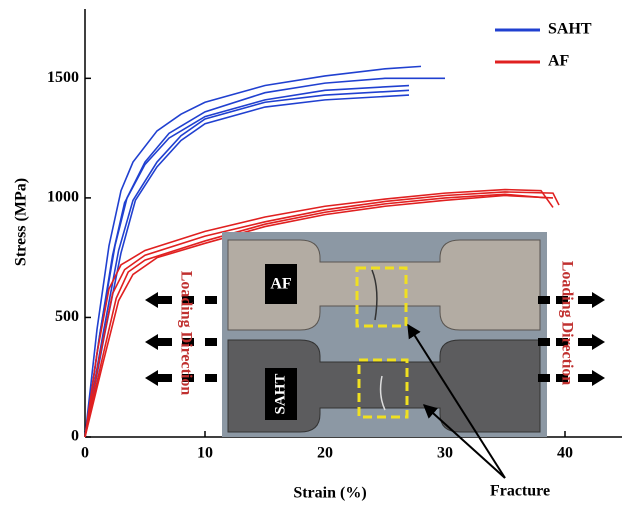 This screenshot has height=507, width=622. Describe the element at coordinates (559, 61) in the screenshot. I see `legend-label: AF` at that location.